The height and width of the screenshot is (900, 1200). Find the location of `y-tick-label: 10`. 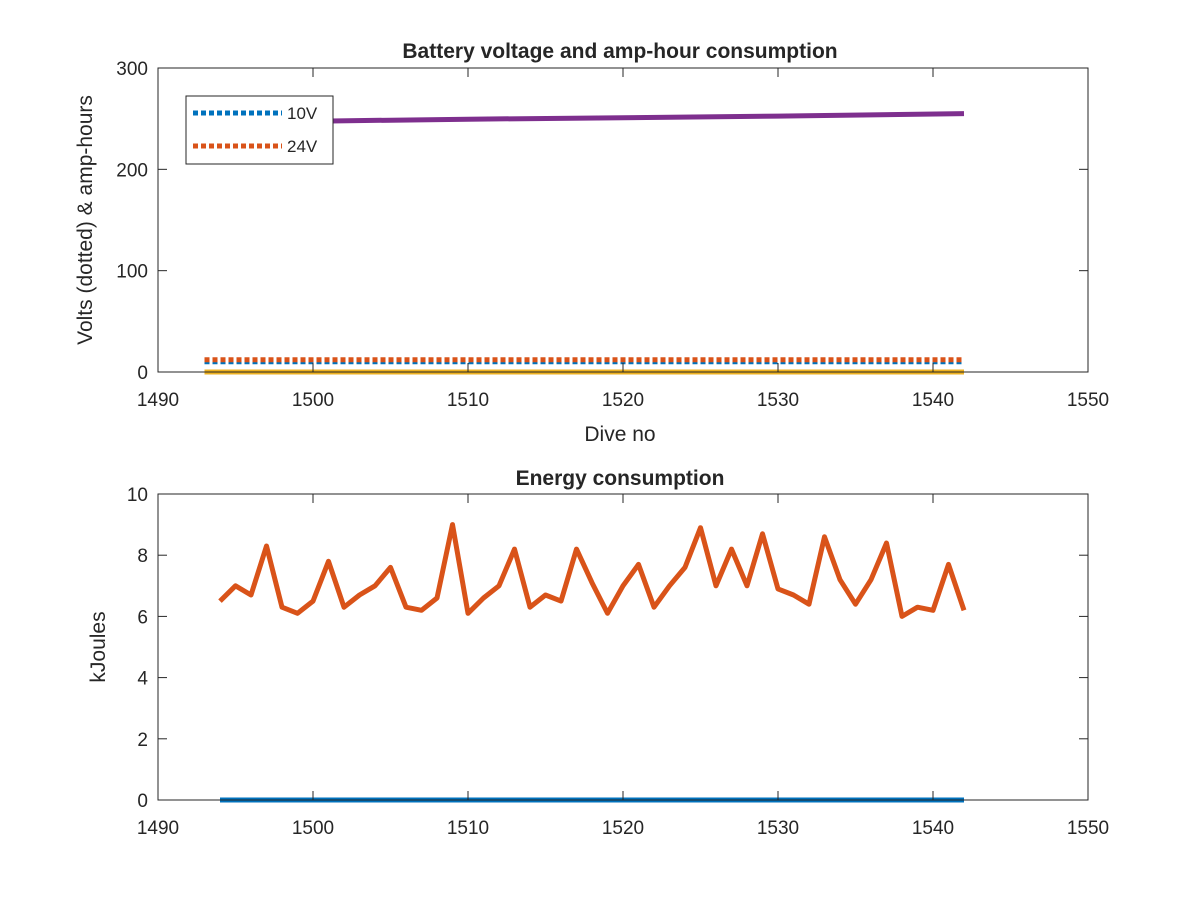

y-tick-label: 10 is located at coordinates (137, 495).